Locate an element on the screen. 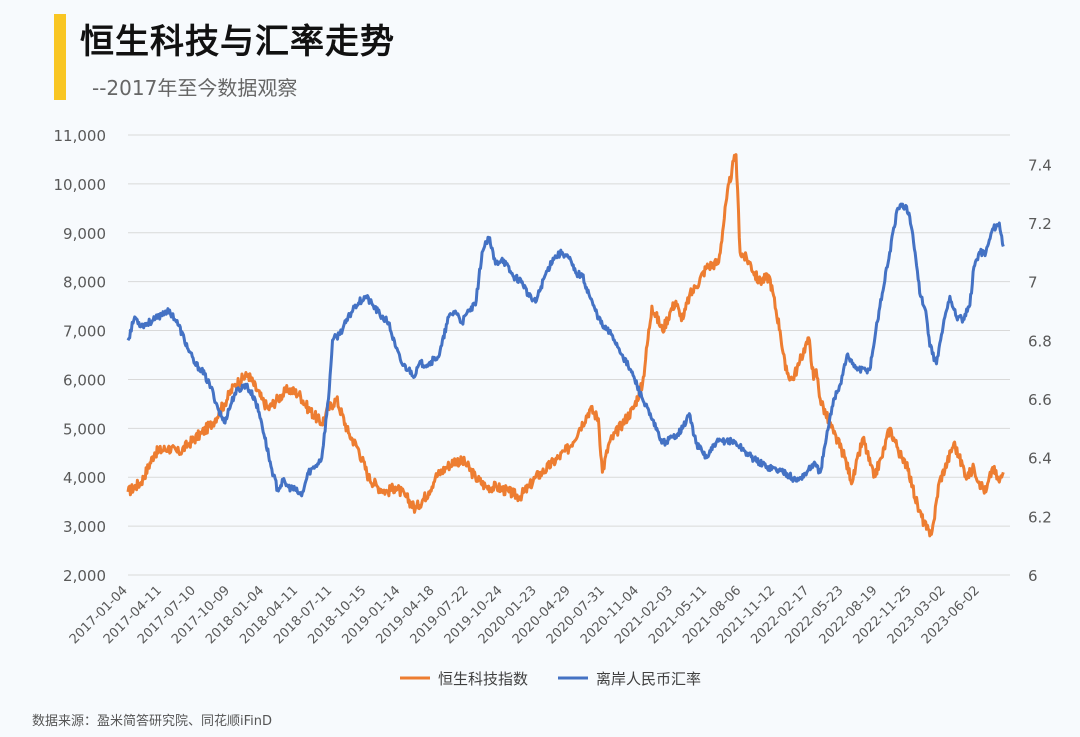  y-left-tick-label: 10,000 is located at coordinates (80, 185).